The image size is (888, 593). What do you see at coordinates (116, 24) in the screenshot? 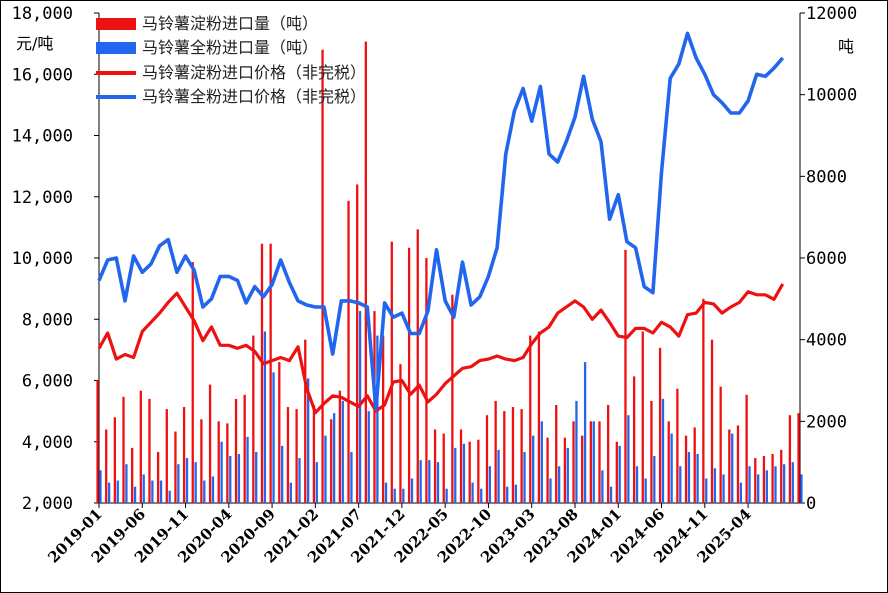
I see `legend-swatch-starch-volume` at bounding box center [116, 24].